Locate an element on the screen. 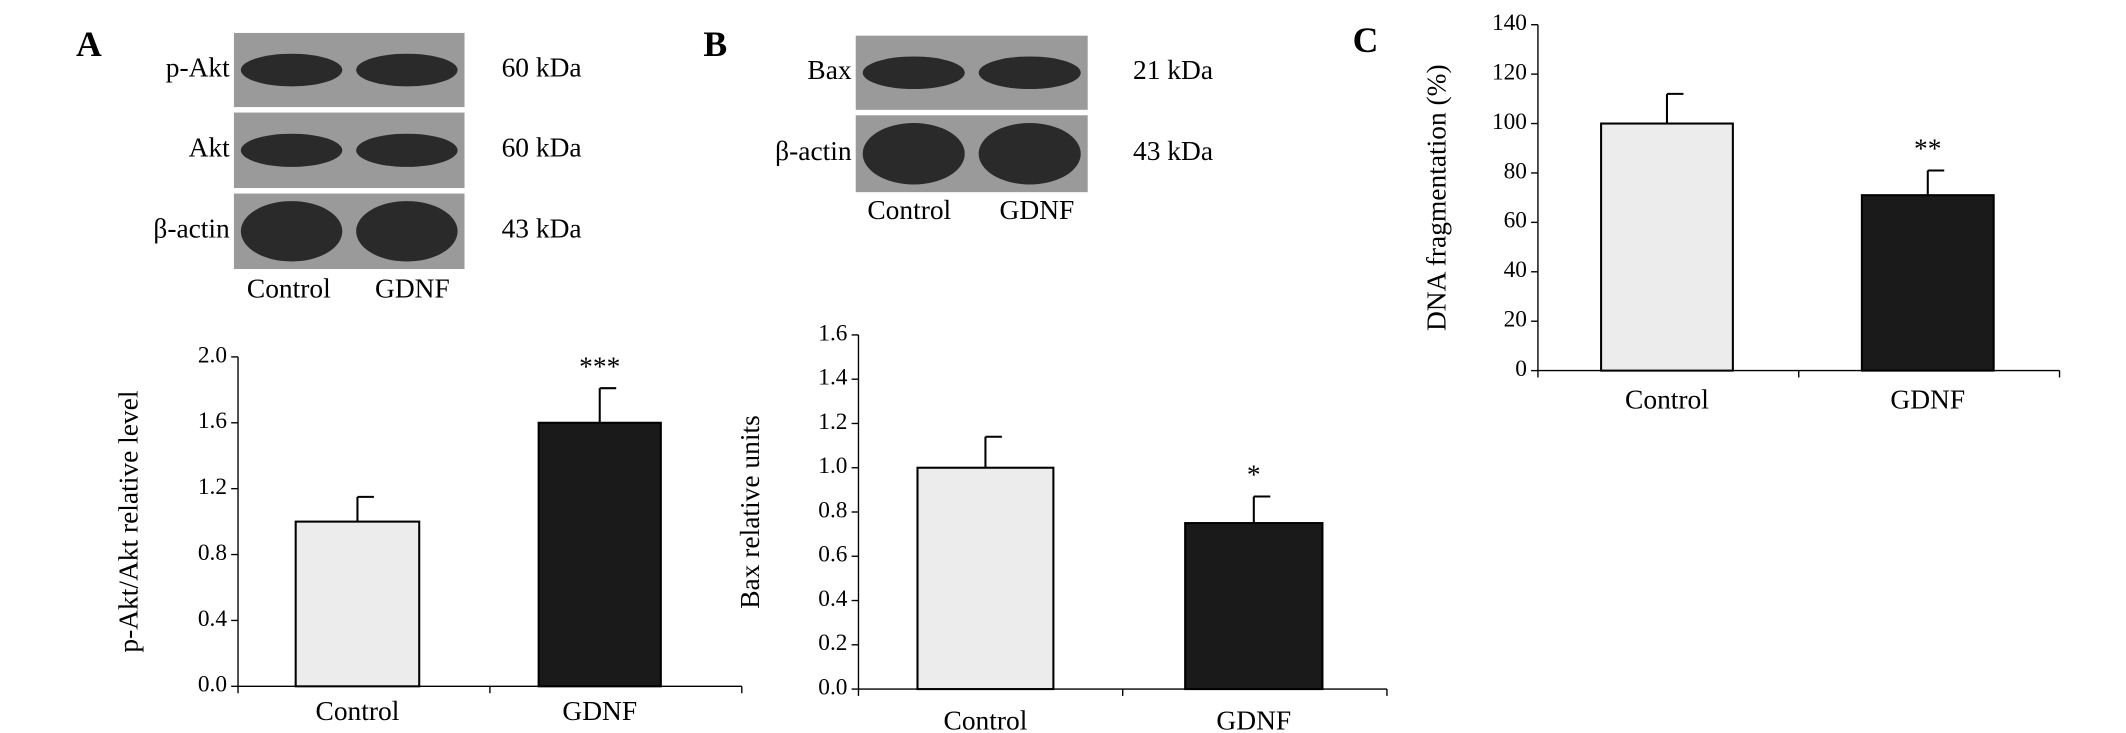  blot-row-label: Bax is located at coordinates (829, 70).